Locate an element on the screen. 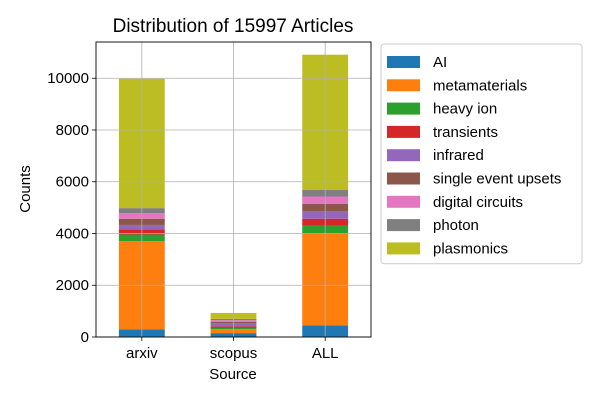 The height and width of the screenshot is (400, 600). legend-label: metamaterials is located at coordinates (480, 85).